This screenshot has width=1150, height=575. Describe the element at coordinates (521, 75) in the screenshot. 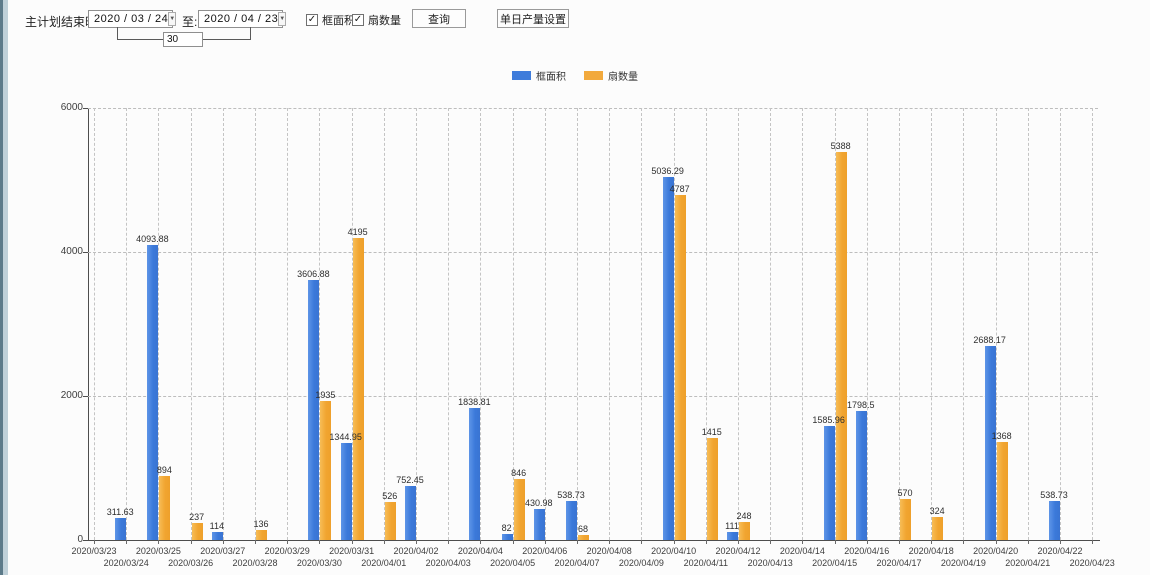

I see `legend-swatch-blue` at that location.